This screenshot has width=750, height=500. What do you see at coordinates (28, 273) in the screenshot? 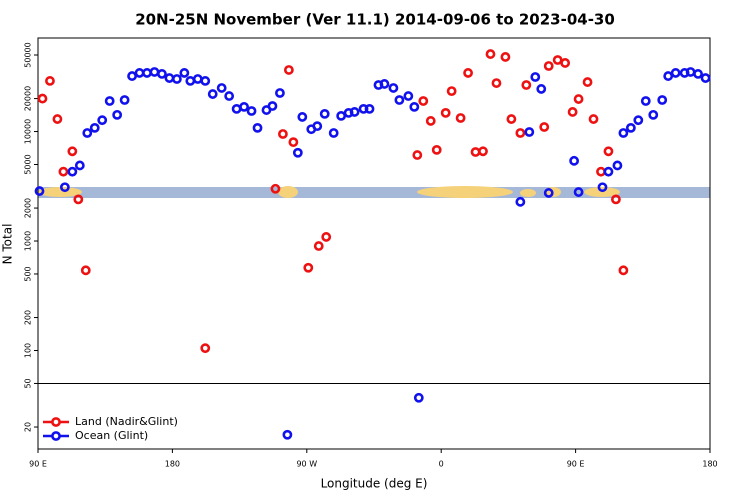
I see `y-tick-label: 500` at bounding box center [28, 273].